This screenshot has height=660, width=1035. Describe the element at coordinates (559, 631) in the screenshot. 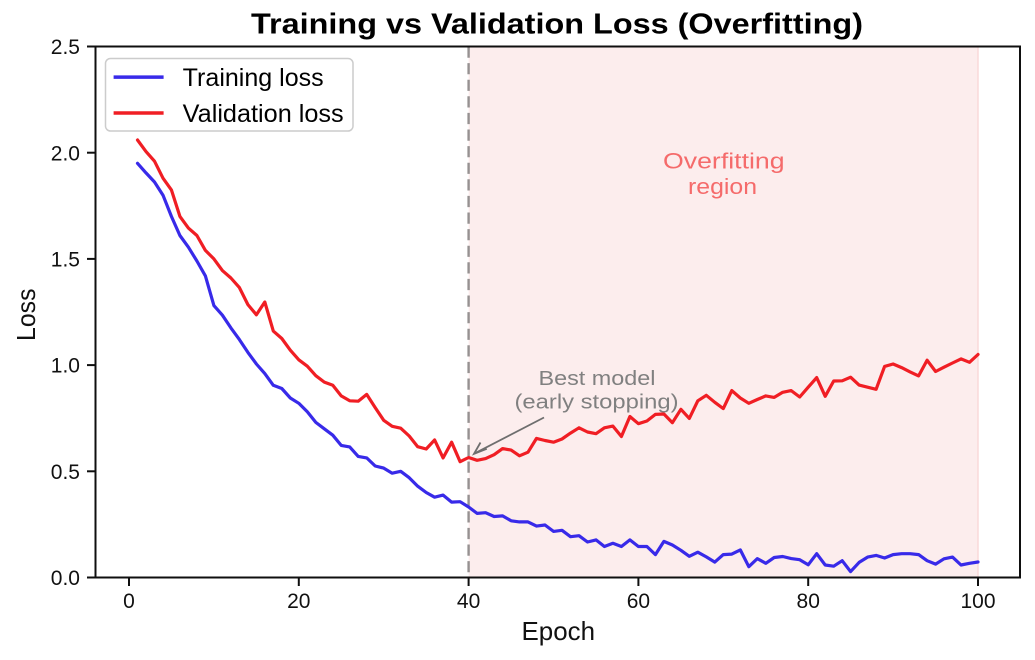

I see `svg-text: Epoch` at that location.